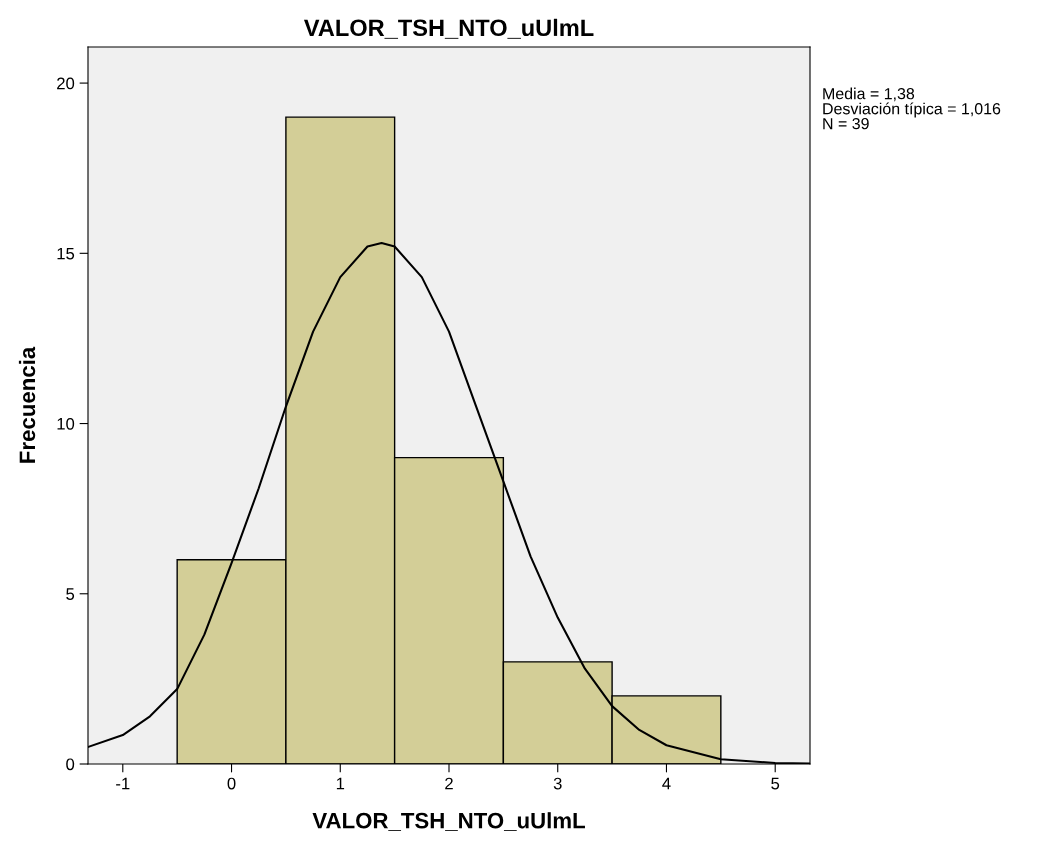 The width and height of the screenshot is (1040, 843). Describe the element at coordinates (912, 110) in the screenshot. I see `text: Desviación típica = 1,016` at that location.